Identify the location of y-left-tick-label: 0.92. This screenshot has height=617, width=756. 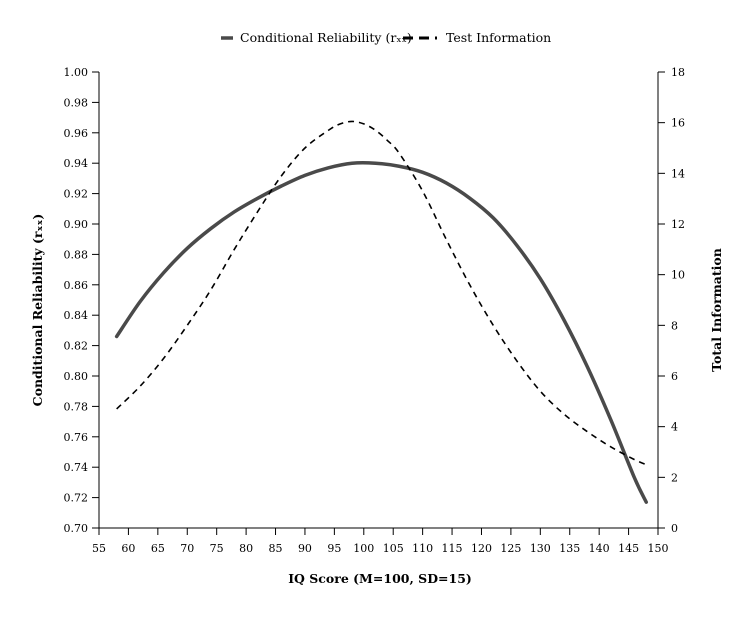
(76, 194).